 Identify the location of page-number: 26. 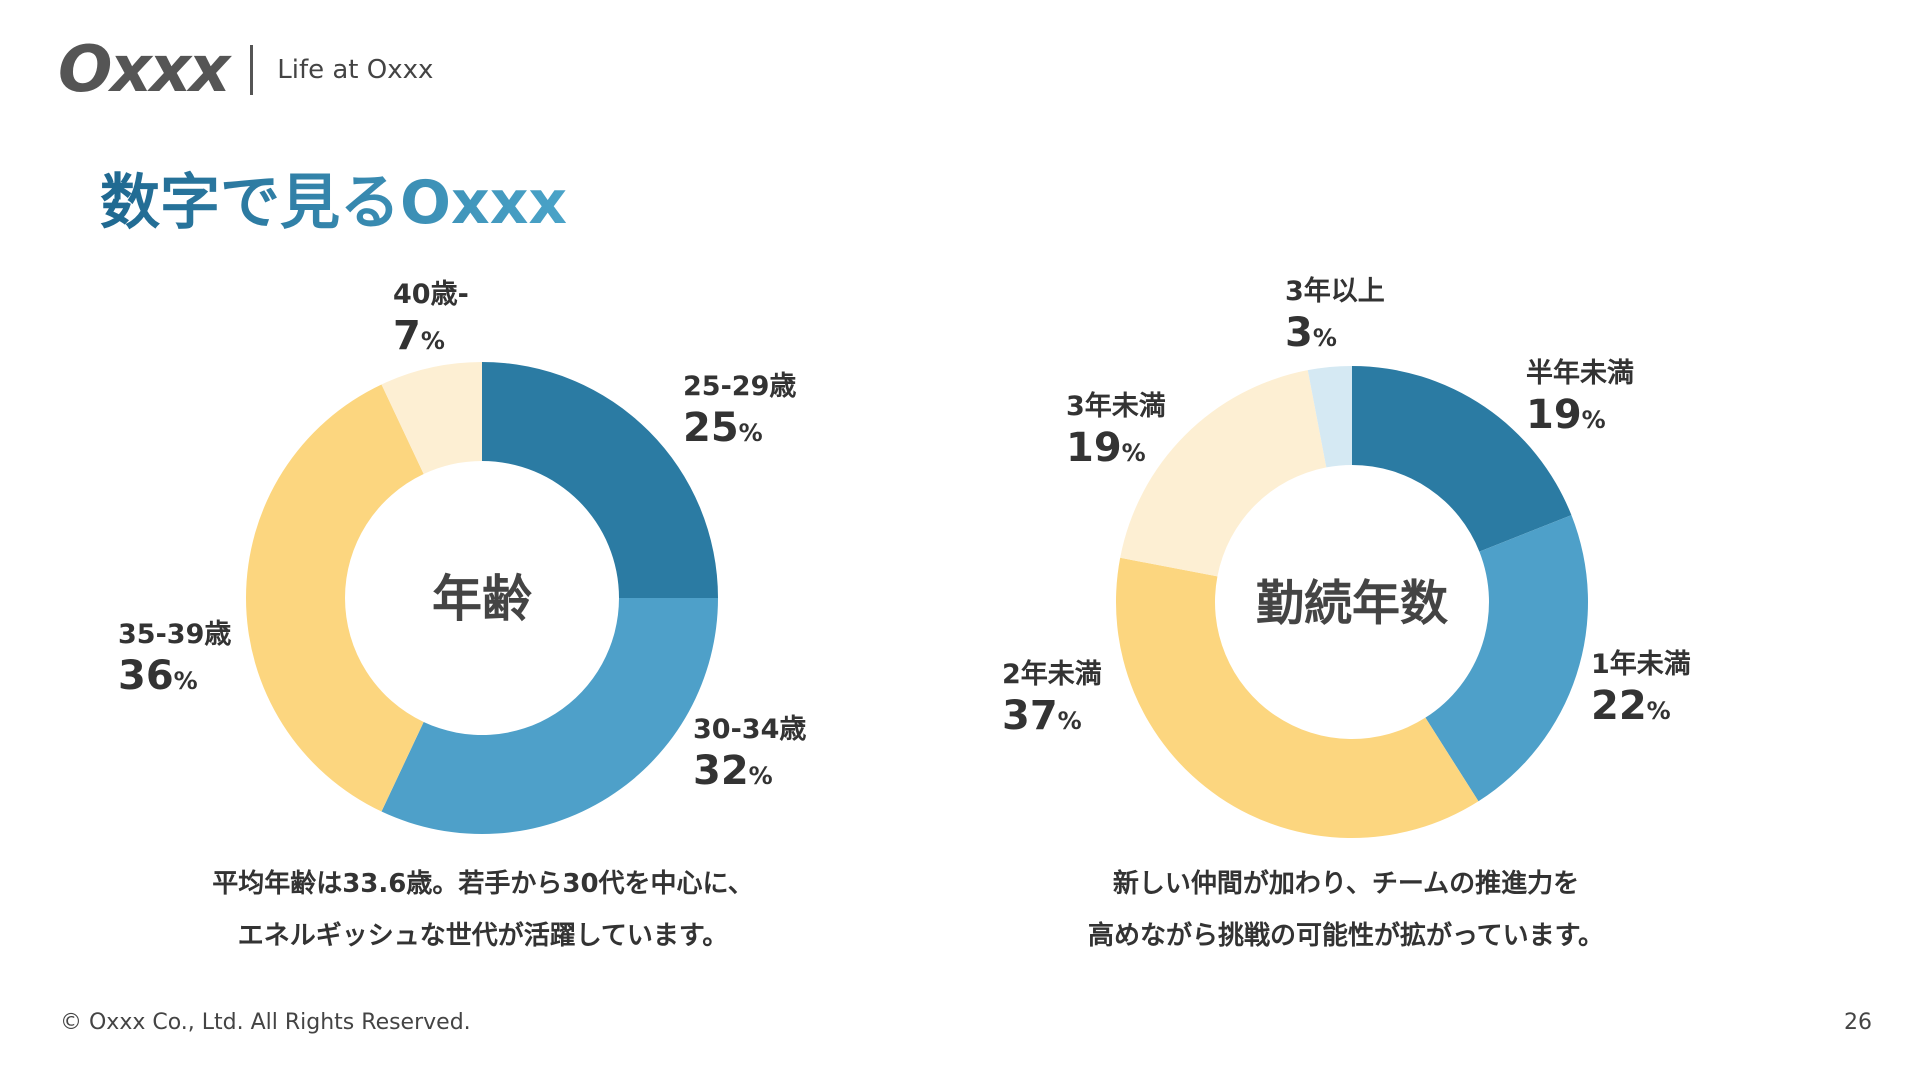
(1858, 1022).